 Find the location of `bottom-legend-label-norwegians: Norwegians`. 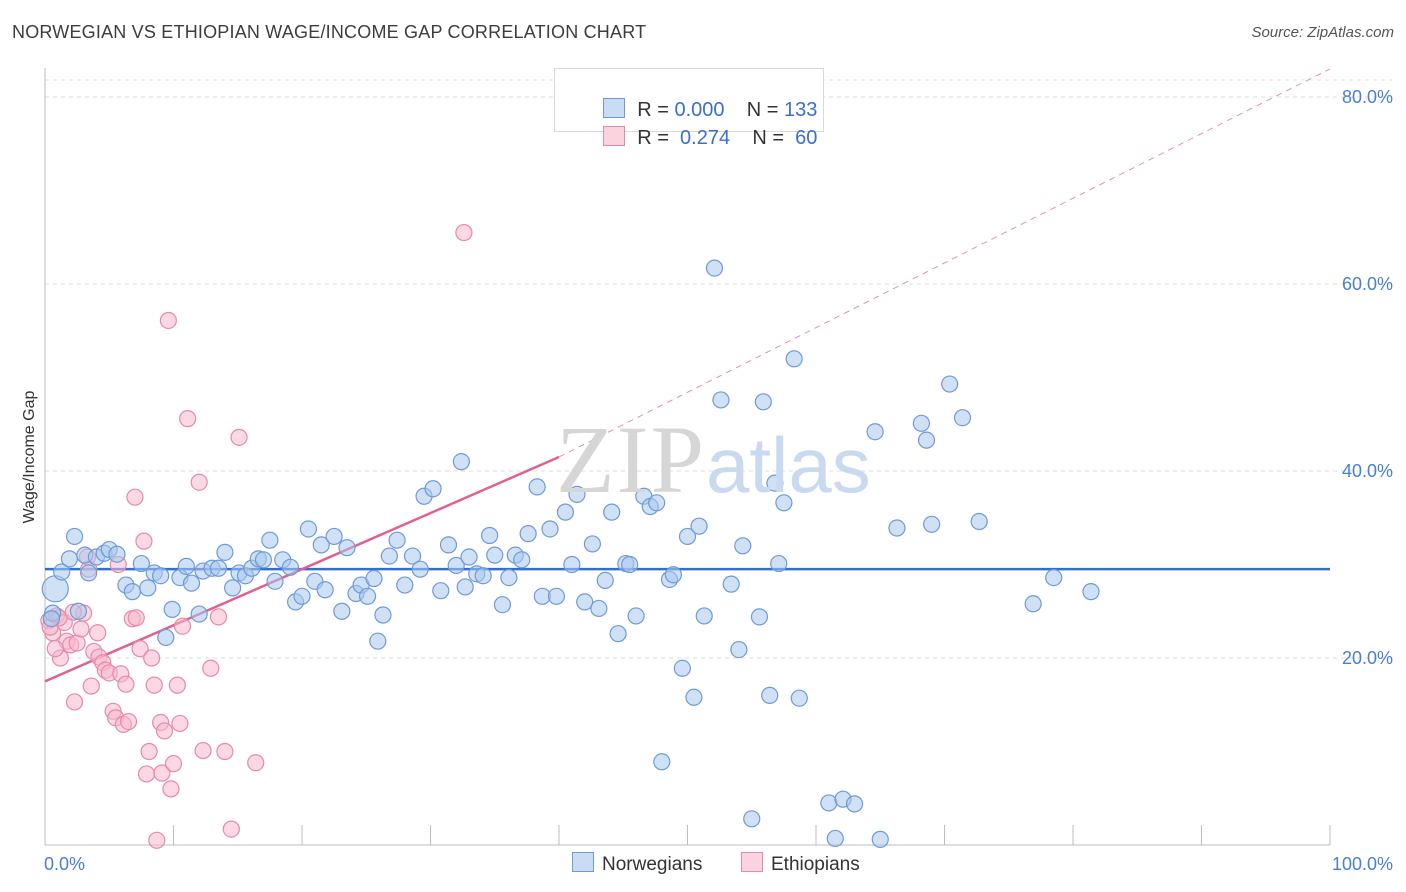

bottom-legend-label-norwegians: Norwegians is located at coordinates (652, 864).